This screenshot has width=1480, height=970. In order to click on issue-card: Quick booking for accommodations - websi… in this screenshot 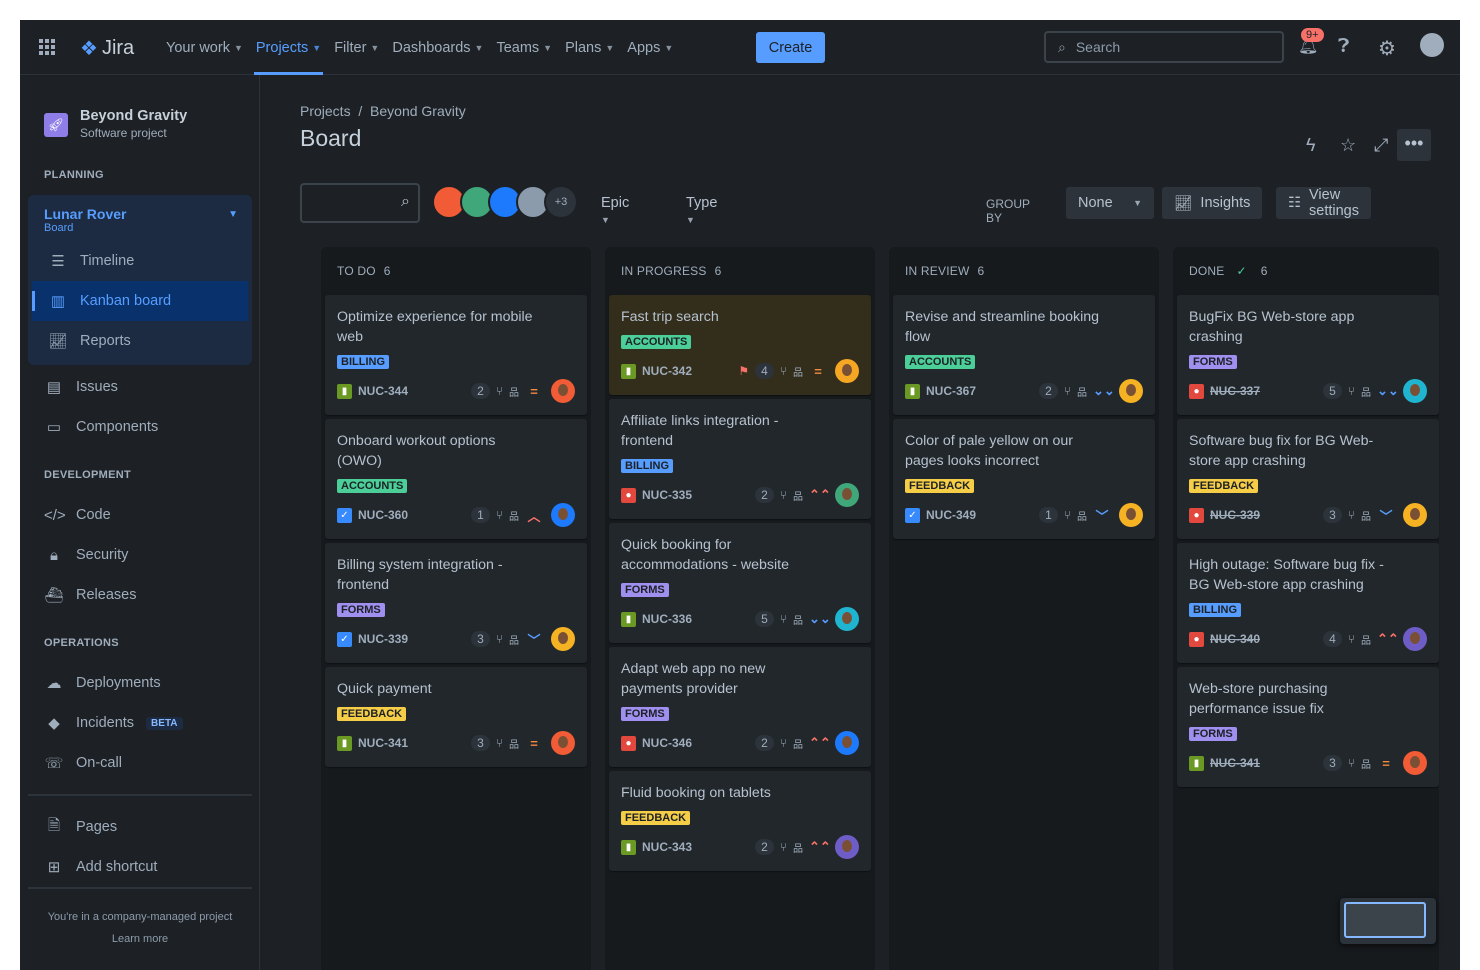, I will do `click(740, 583)`.